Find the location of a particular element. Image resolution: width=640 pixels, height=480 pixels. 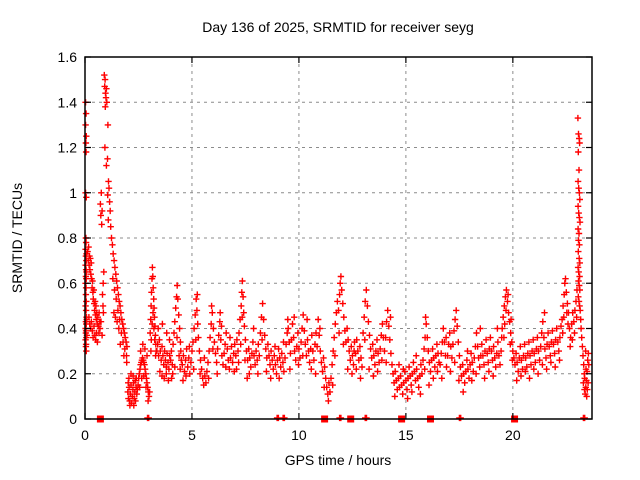

y-tick-label: 0 is located at coordinates (73, 419).